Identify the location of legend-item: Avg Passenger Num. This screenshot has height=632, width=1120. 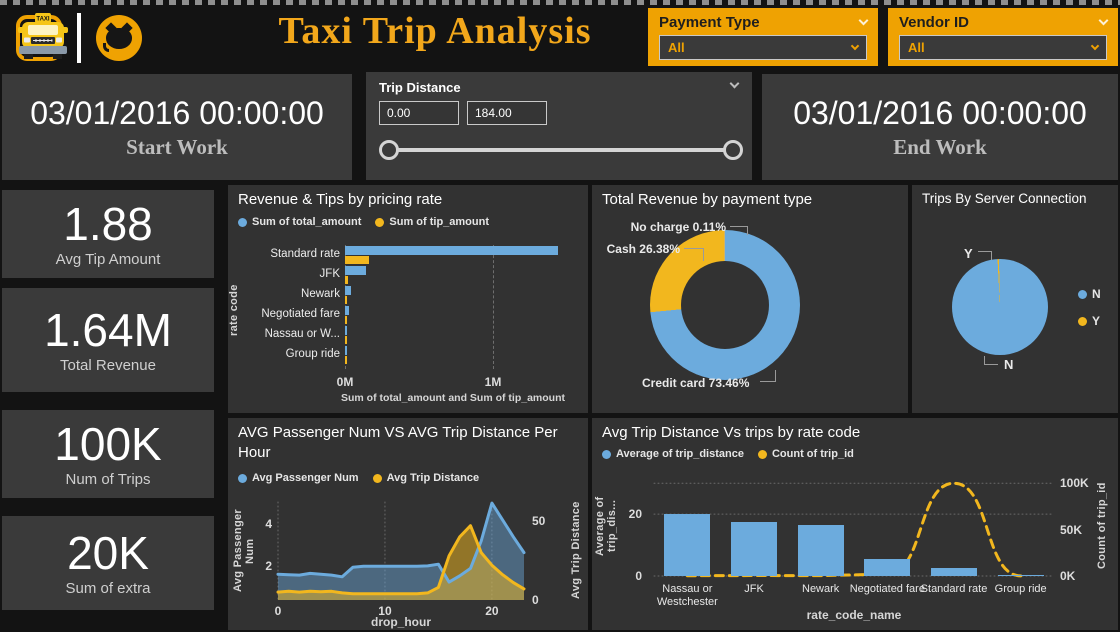
(298, 478).